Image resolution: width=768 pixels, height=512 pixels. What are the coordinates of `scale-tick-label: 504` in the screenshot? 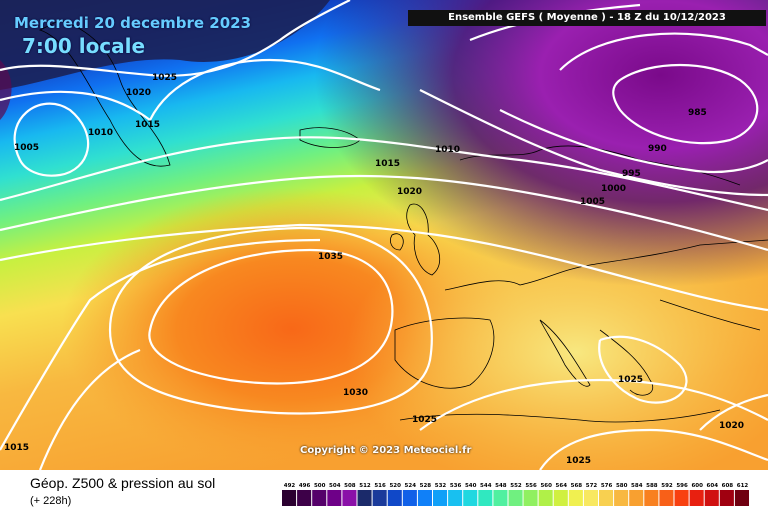 It's located at (335, 486).